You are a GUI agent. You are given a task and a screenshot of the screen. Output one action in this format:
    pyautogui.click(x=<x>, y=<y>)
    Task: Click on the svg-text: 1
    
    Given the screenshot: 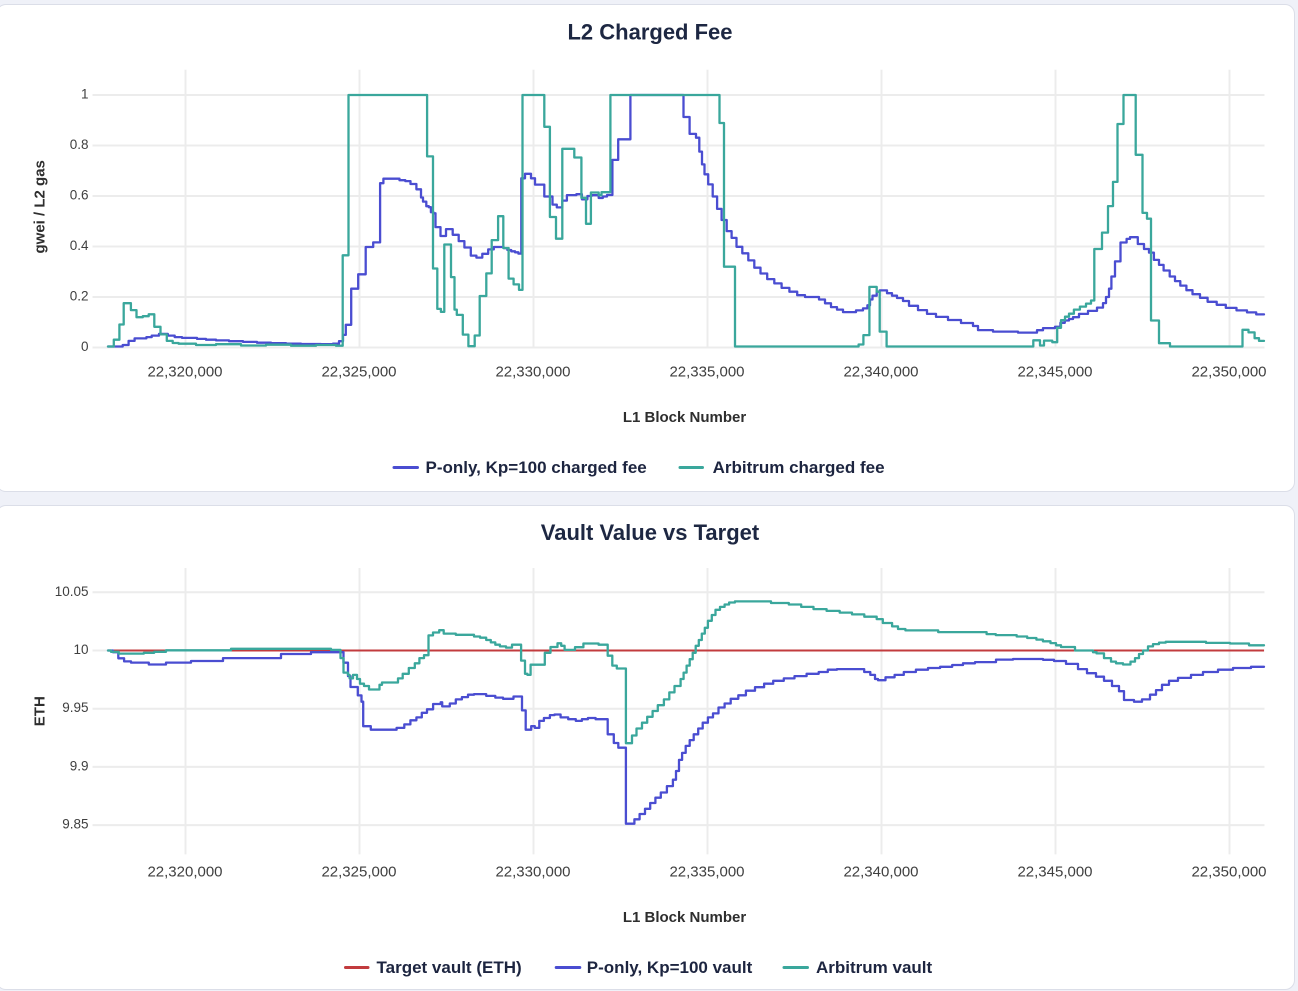 What is the action you would take?
    pyautogui.click(x=85, y=94)
    